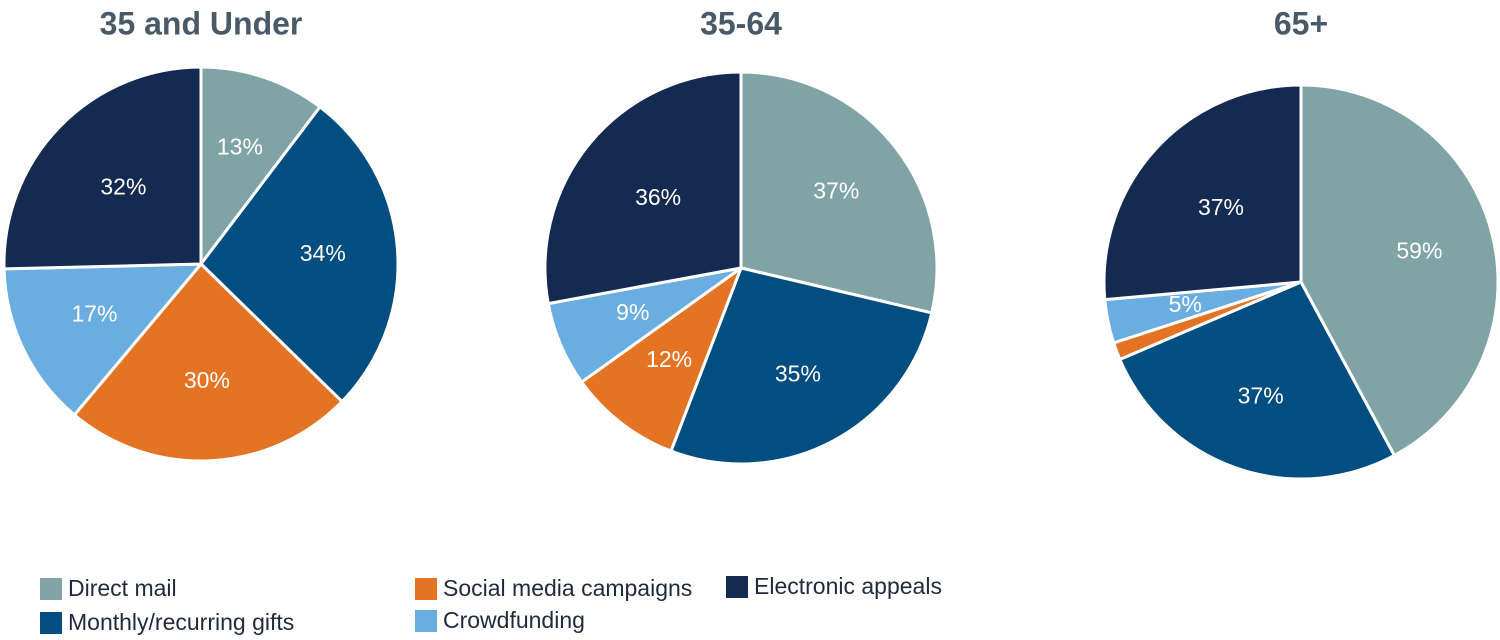  I want to click on legend-item-monthly-recurring-gifts: Monthly/recurring gifts, so click(167, 622).